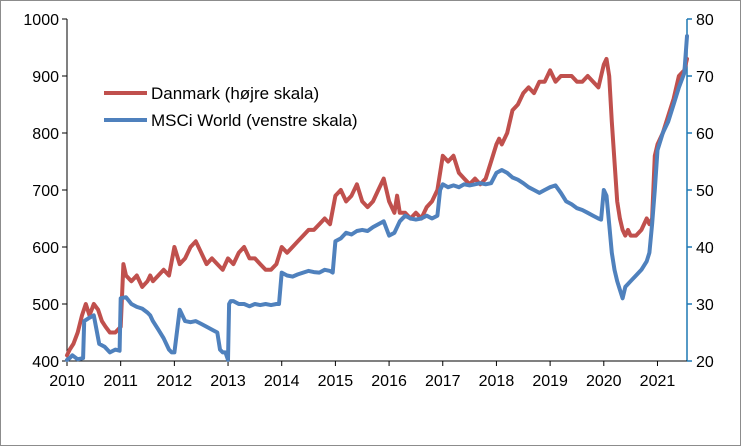 The height and width of the screenshot is (446, 741). Describe the element at coordinates (705, 20) in the screenshot. I see `right-tick-label: 80` at that location.